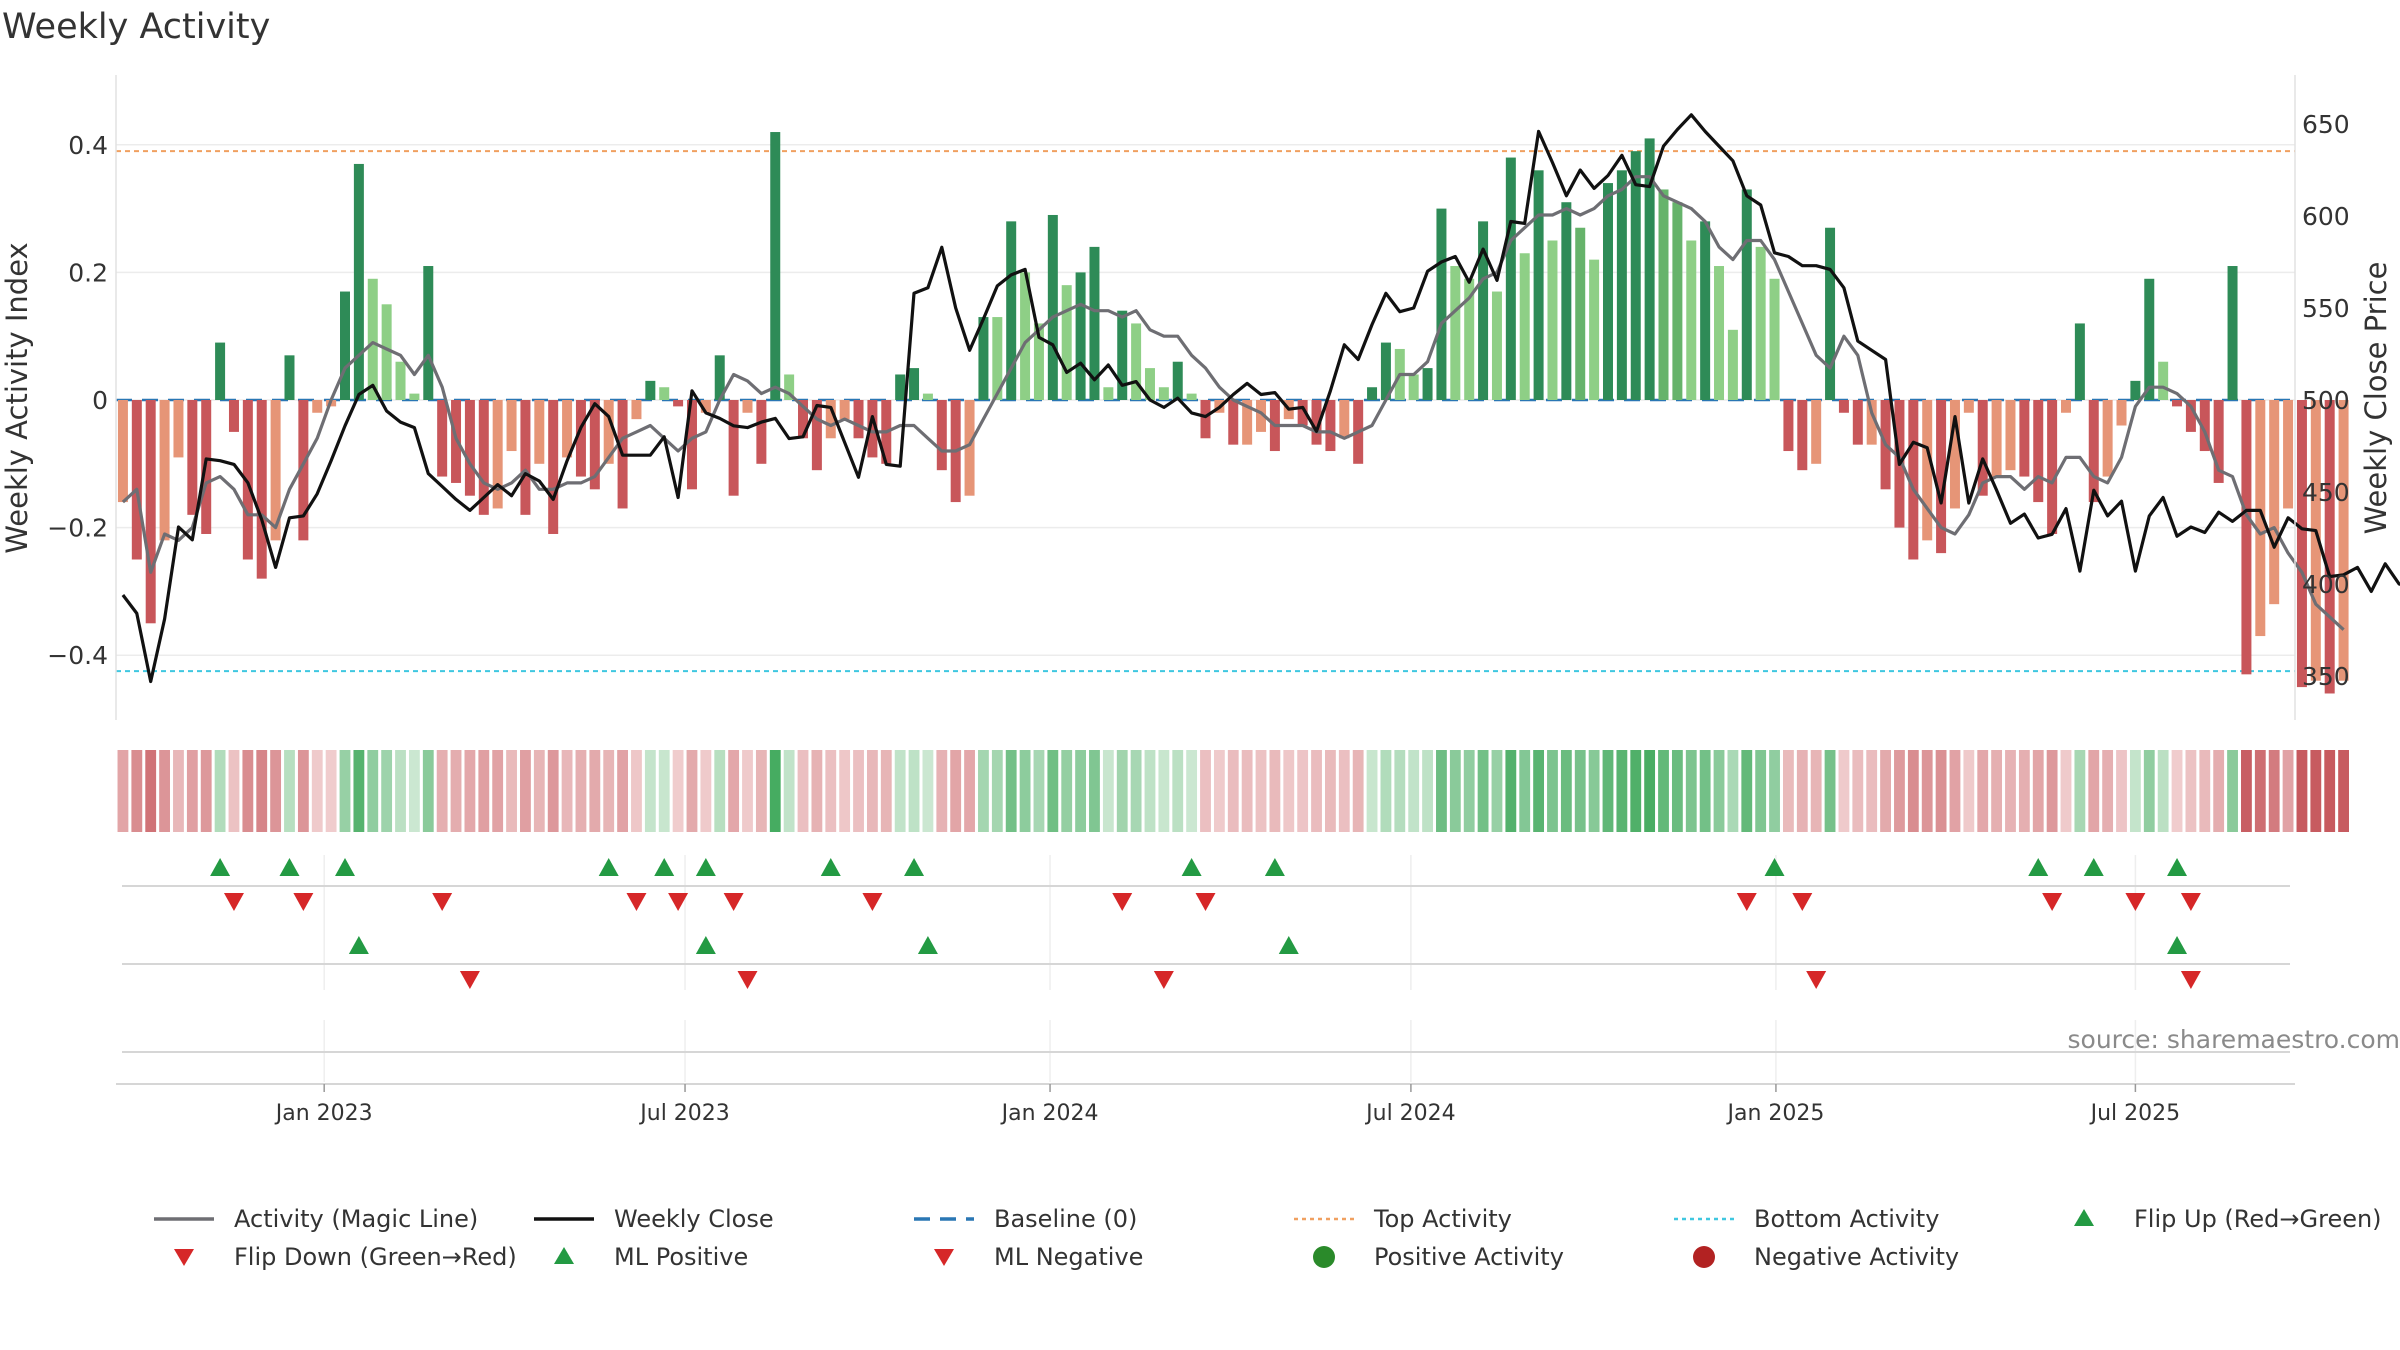  I want to click on legend-item: ML Positive, so click(639, 1257).